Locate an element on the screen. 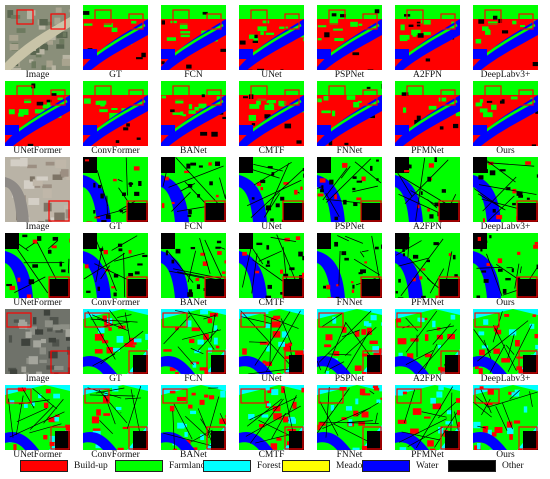  legend-label: Other is located at coordinates (513, 466).